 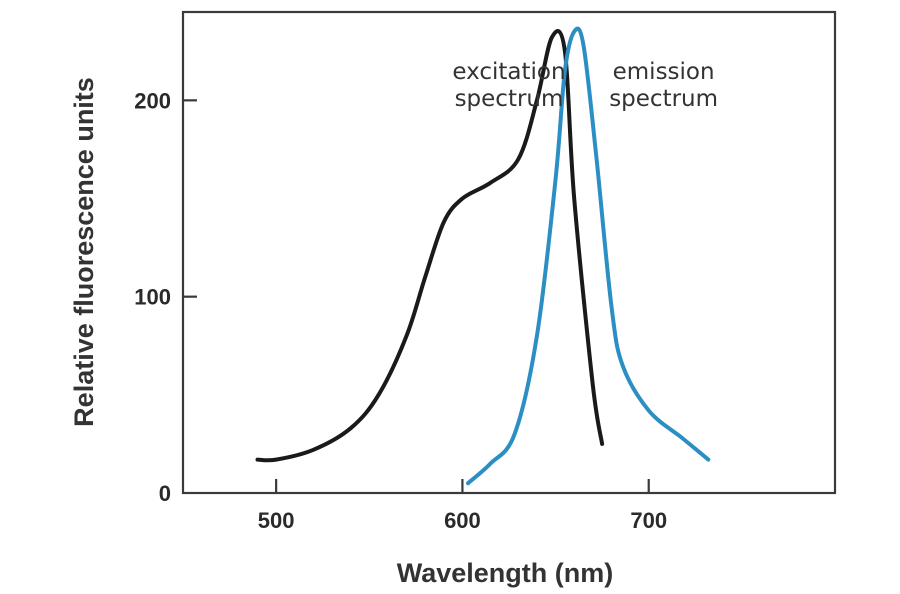 I want to click on y-axis-title: Relative fluorescence units, so click(x=84, y=252).